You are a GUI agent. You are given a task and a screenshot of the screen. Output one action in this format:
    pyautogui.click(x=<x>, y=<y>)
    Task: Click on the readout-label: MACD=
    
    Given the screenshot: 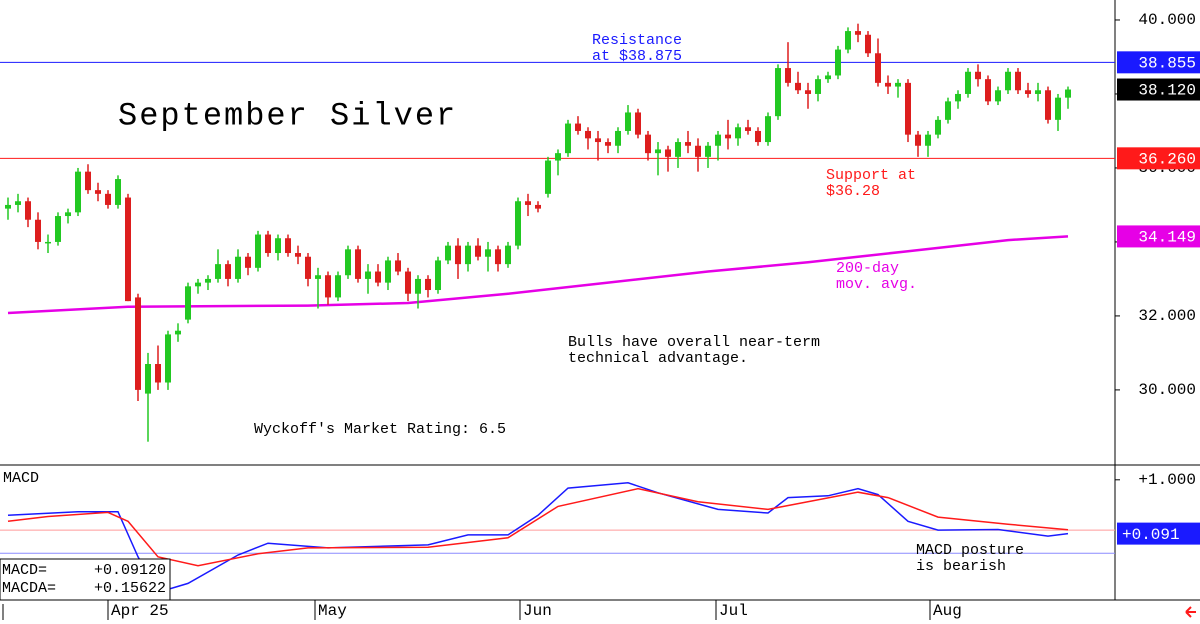 What is the action you would take?
    pyautogui.click(x=24, y=570)
    